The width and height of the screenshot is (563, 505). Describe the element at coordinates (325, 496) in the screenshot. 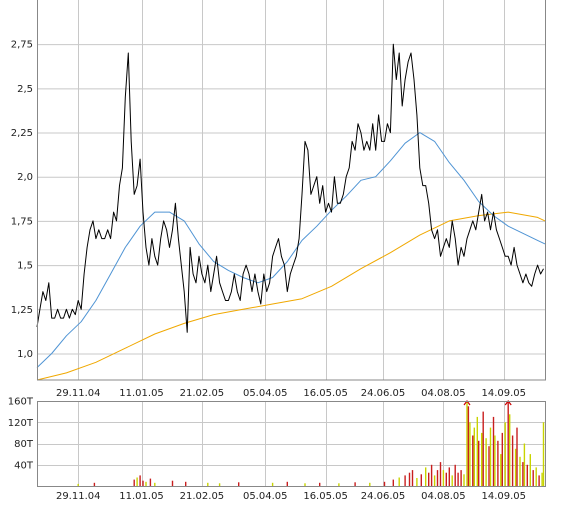

I see `volume-x-tick-label: 16.05.05` at that location.